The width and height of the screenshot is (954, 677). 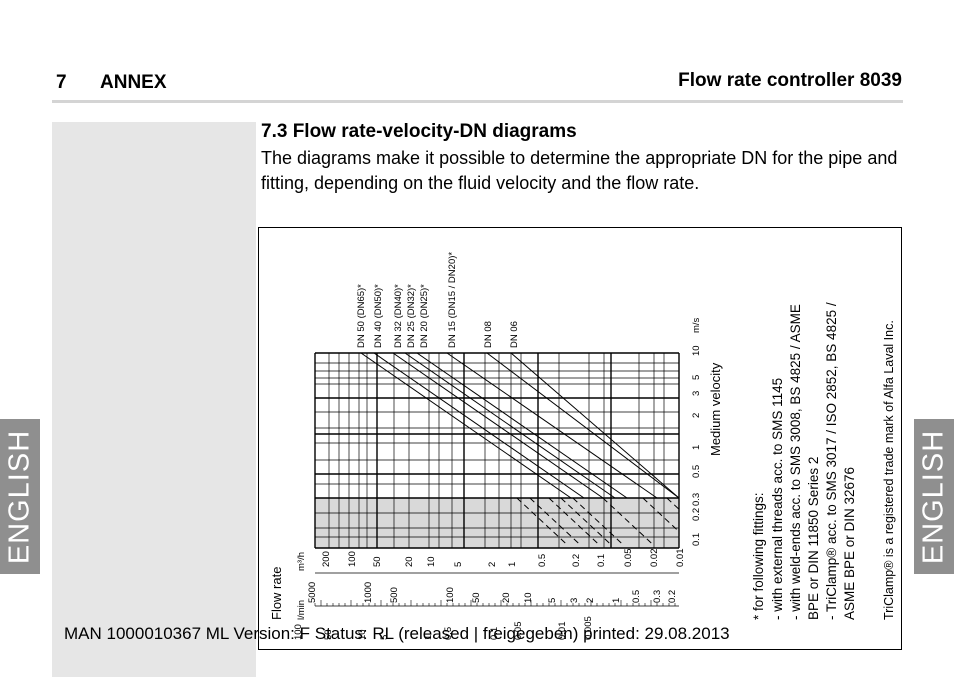 What do you see at coordinates (424, 316) in the screenshot?
I see `dn-label: DN 20 (DN25)*` at bounding box center [424, 316].